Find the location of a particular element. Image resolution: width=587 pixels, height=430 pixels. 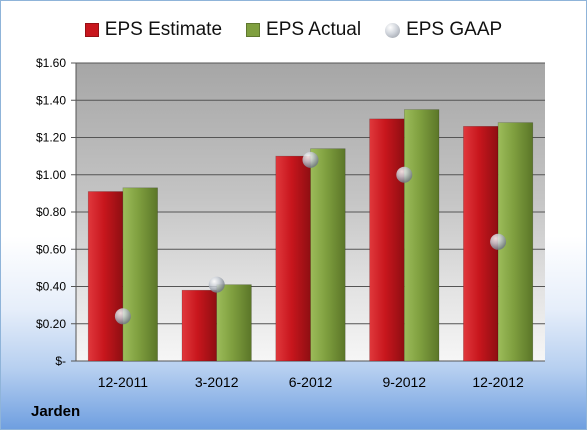

legend: EPS Estimate EPS Actual EPS GAAP is located at coordinates (293, 30).